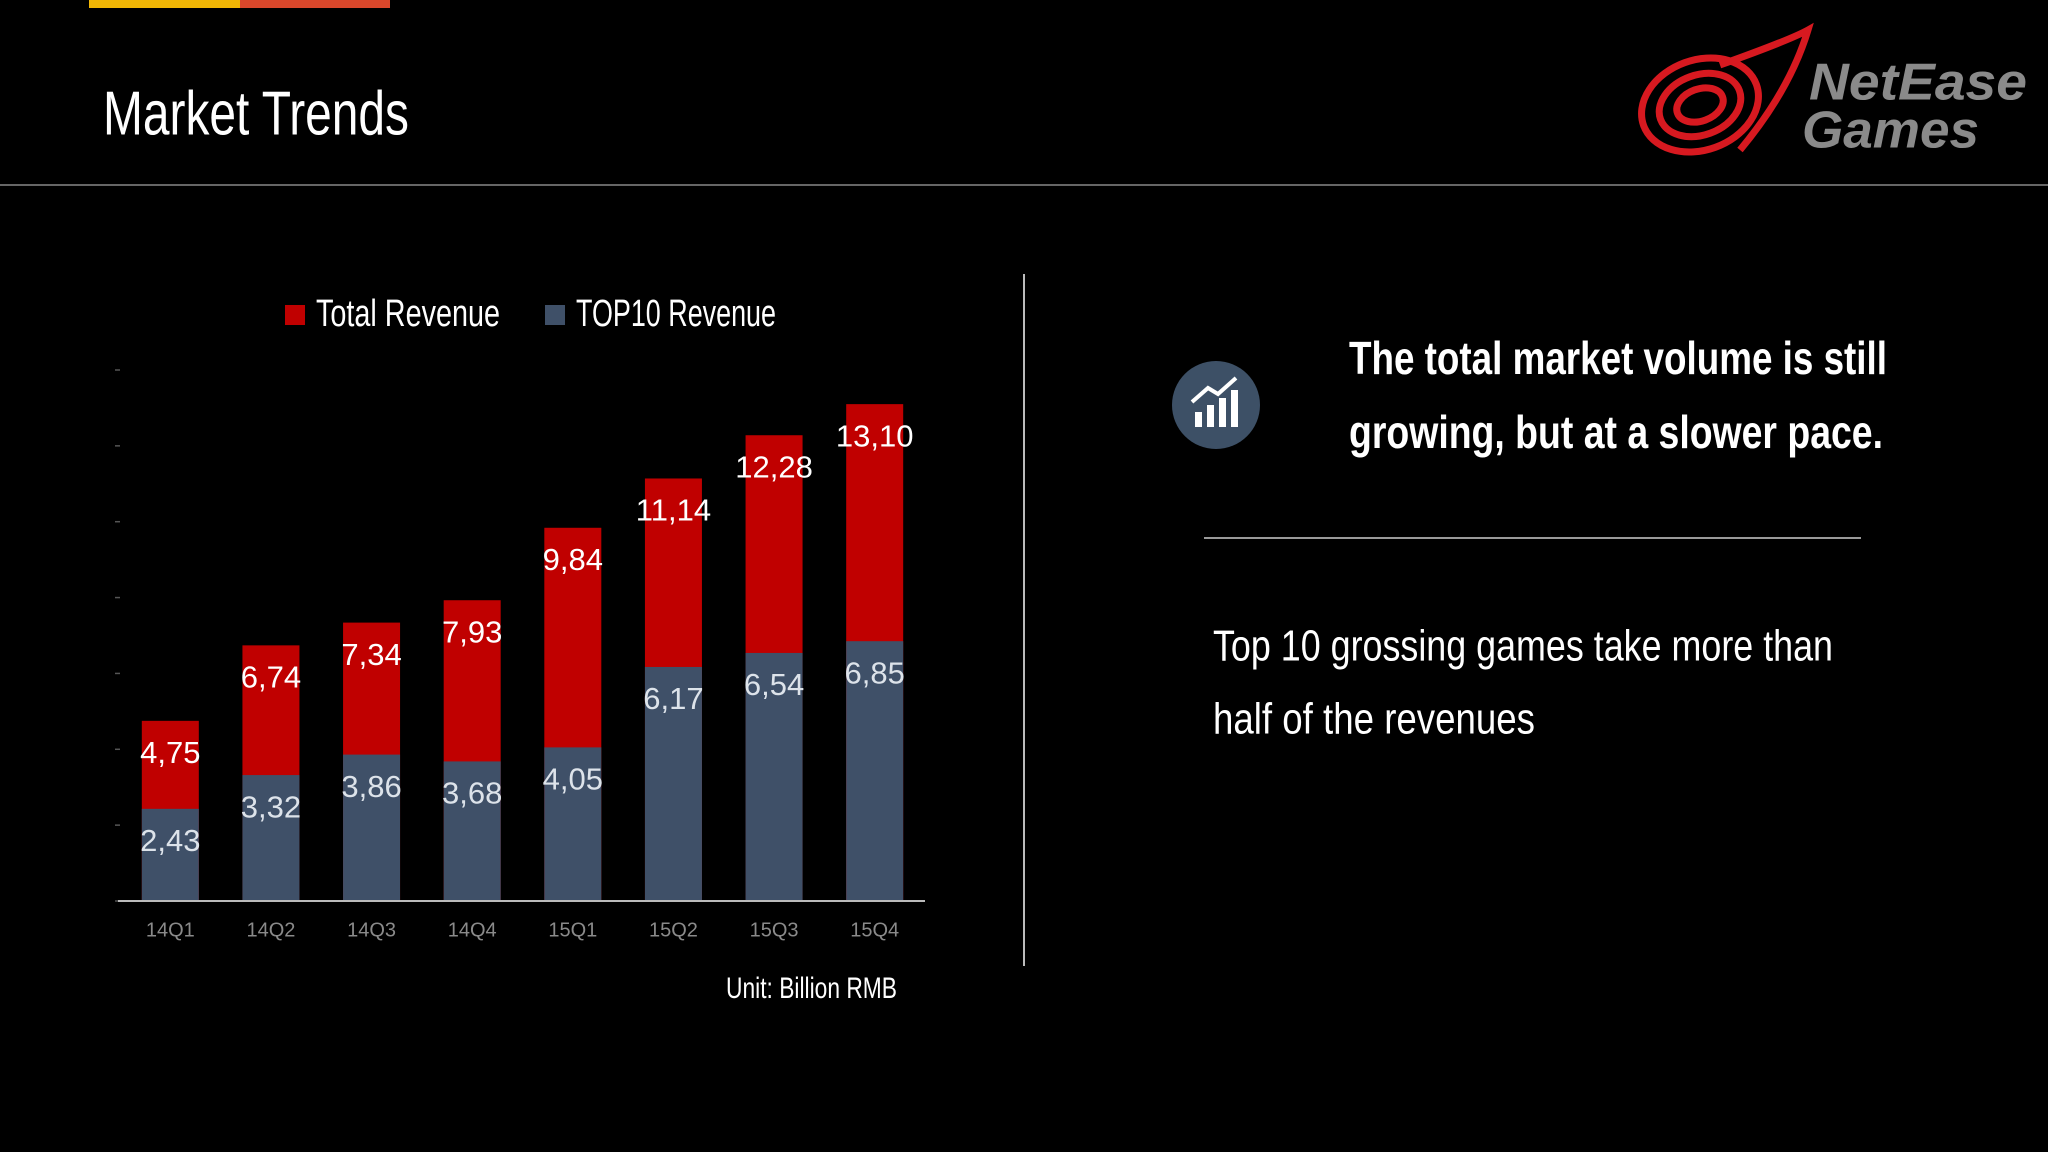  Describe the element at coordinates (472, 930) in the screenshot. I see `x-tick-label: 14Q4` at that location.